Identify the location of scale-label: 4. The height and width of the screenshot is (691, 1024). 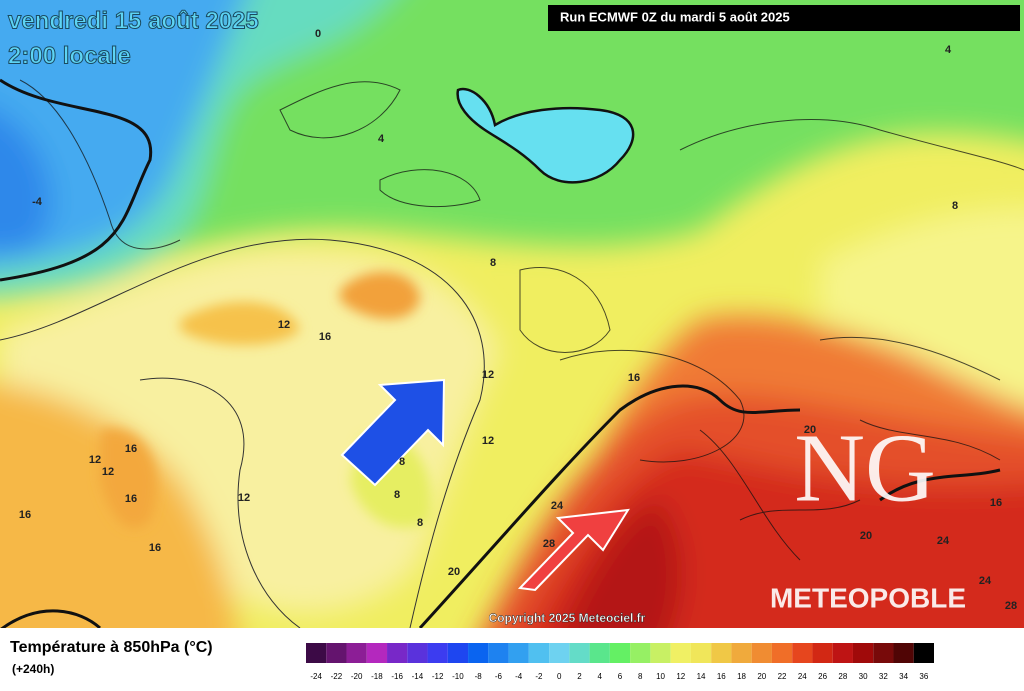
(600, 676).